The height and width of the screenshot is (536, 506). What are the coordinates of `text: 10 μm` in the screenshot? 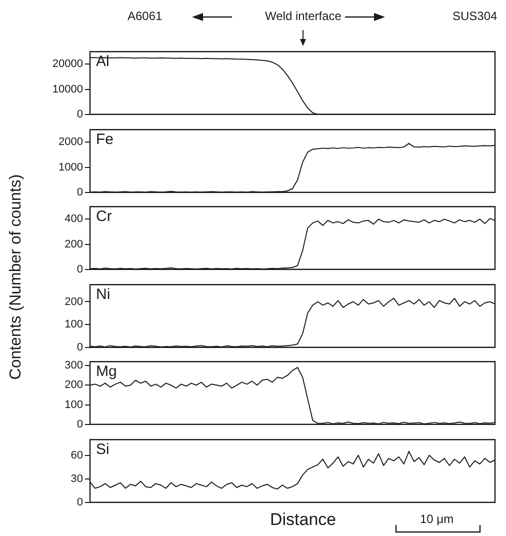 It's located at (437, 519).